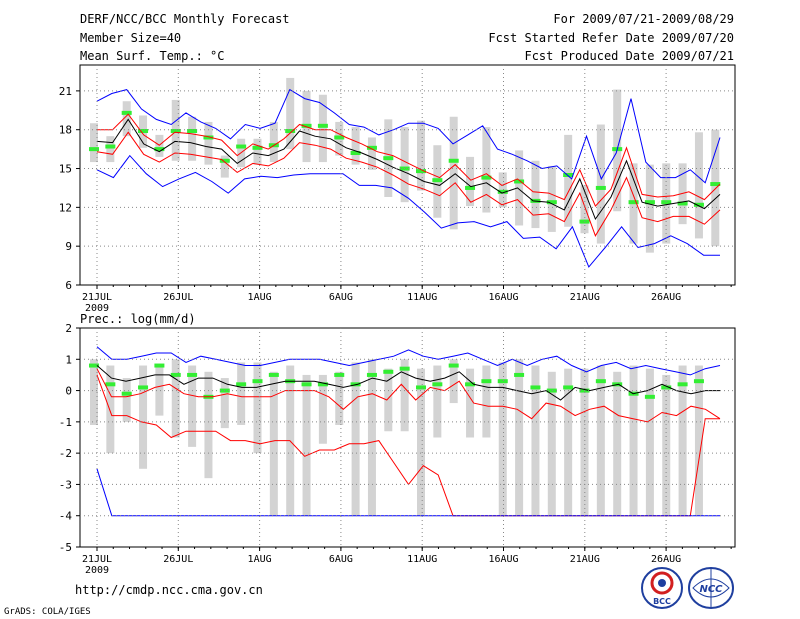 The image size is (800, 619). I want to click on series-ensemble-max, so click(408, 136).